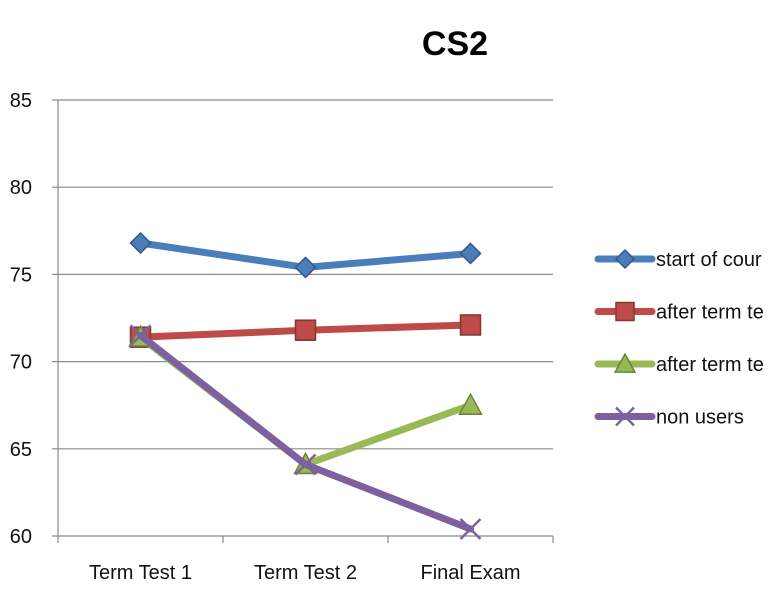 This screenshot has height=596, width=784. I want to click on x-tick-label: Term Test 2, so click(305, 573).